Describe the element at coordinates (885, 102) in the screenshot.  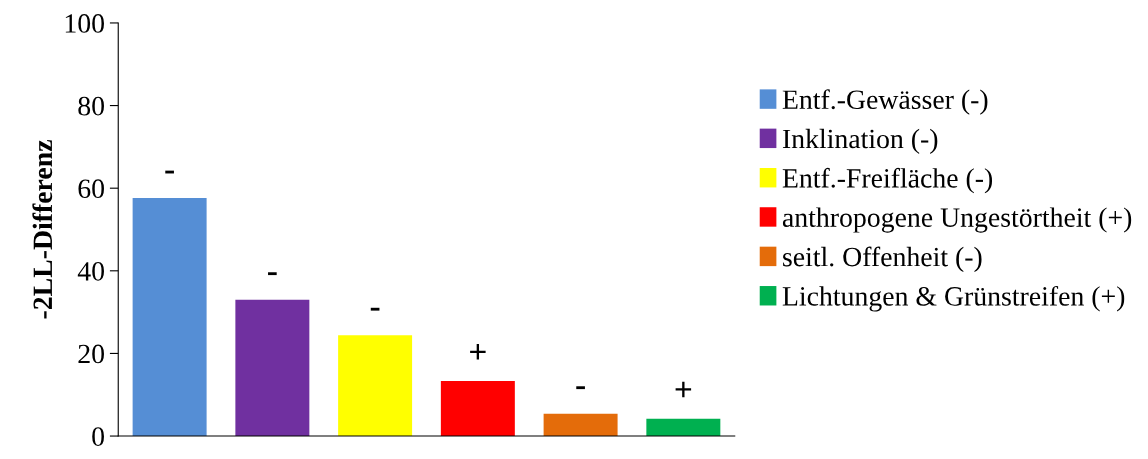
I see `legend-label: Entf.-Gewässer (-)` at that location.